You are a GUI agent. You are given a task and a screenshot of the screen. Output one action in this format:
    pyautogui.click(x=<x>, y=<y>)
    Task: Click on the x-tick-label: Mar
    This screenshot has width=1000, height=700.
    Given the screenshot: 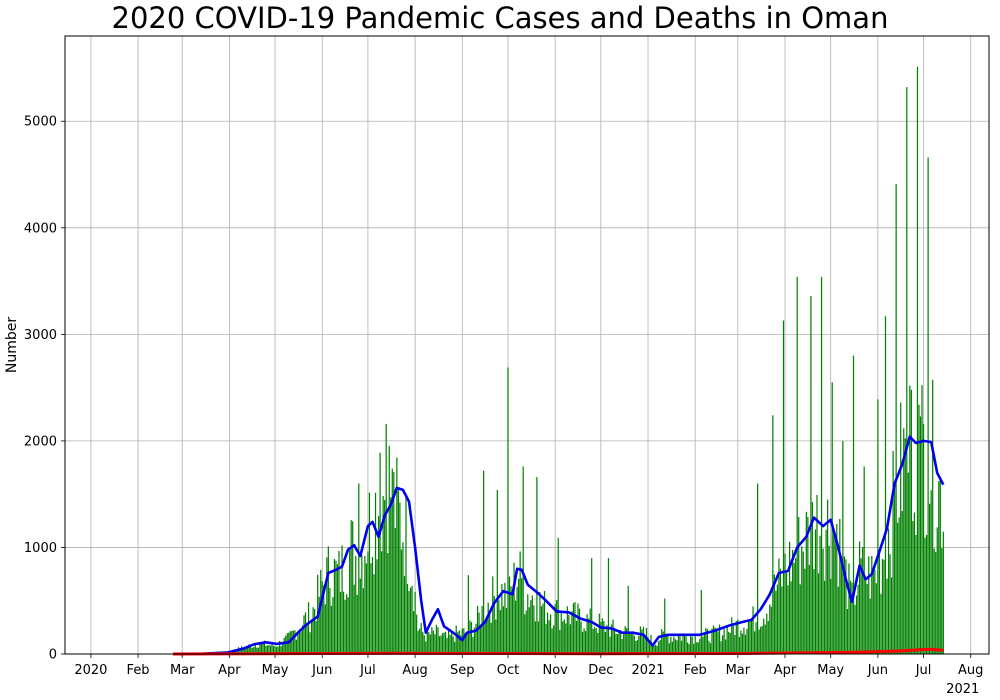 What is the action you would take?
    pyautogui.click(x=182, y=670)
    